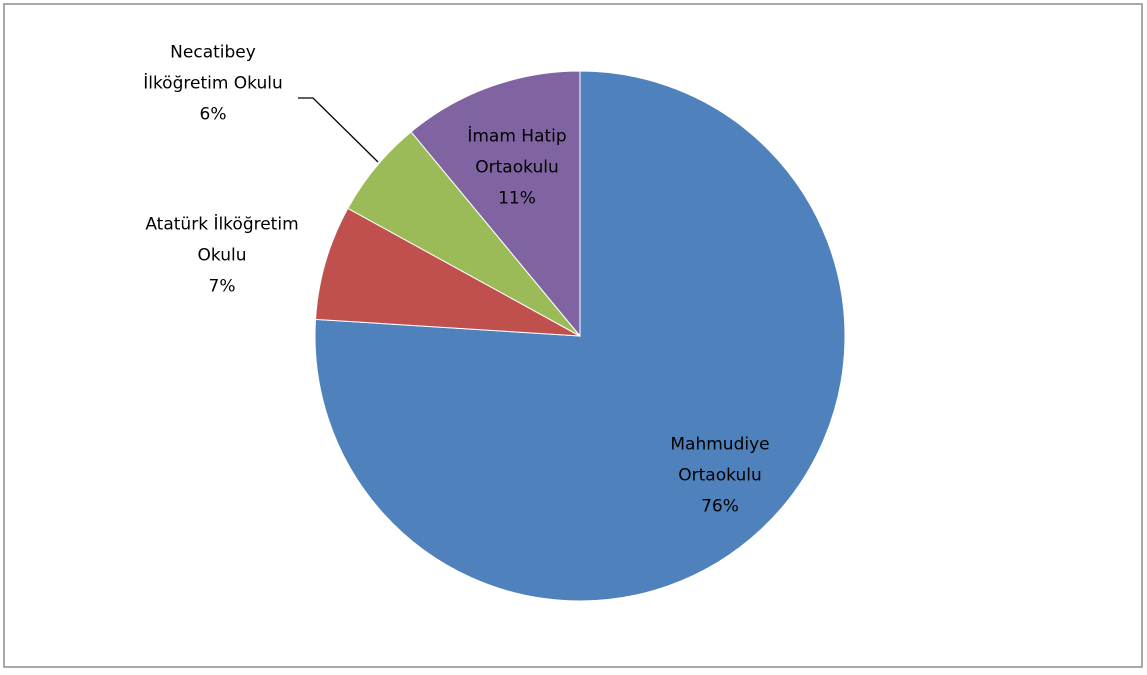  I want to click on value-label: 7%, so click(222, 286).